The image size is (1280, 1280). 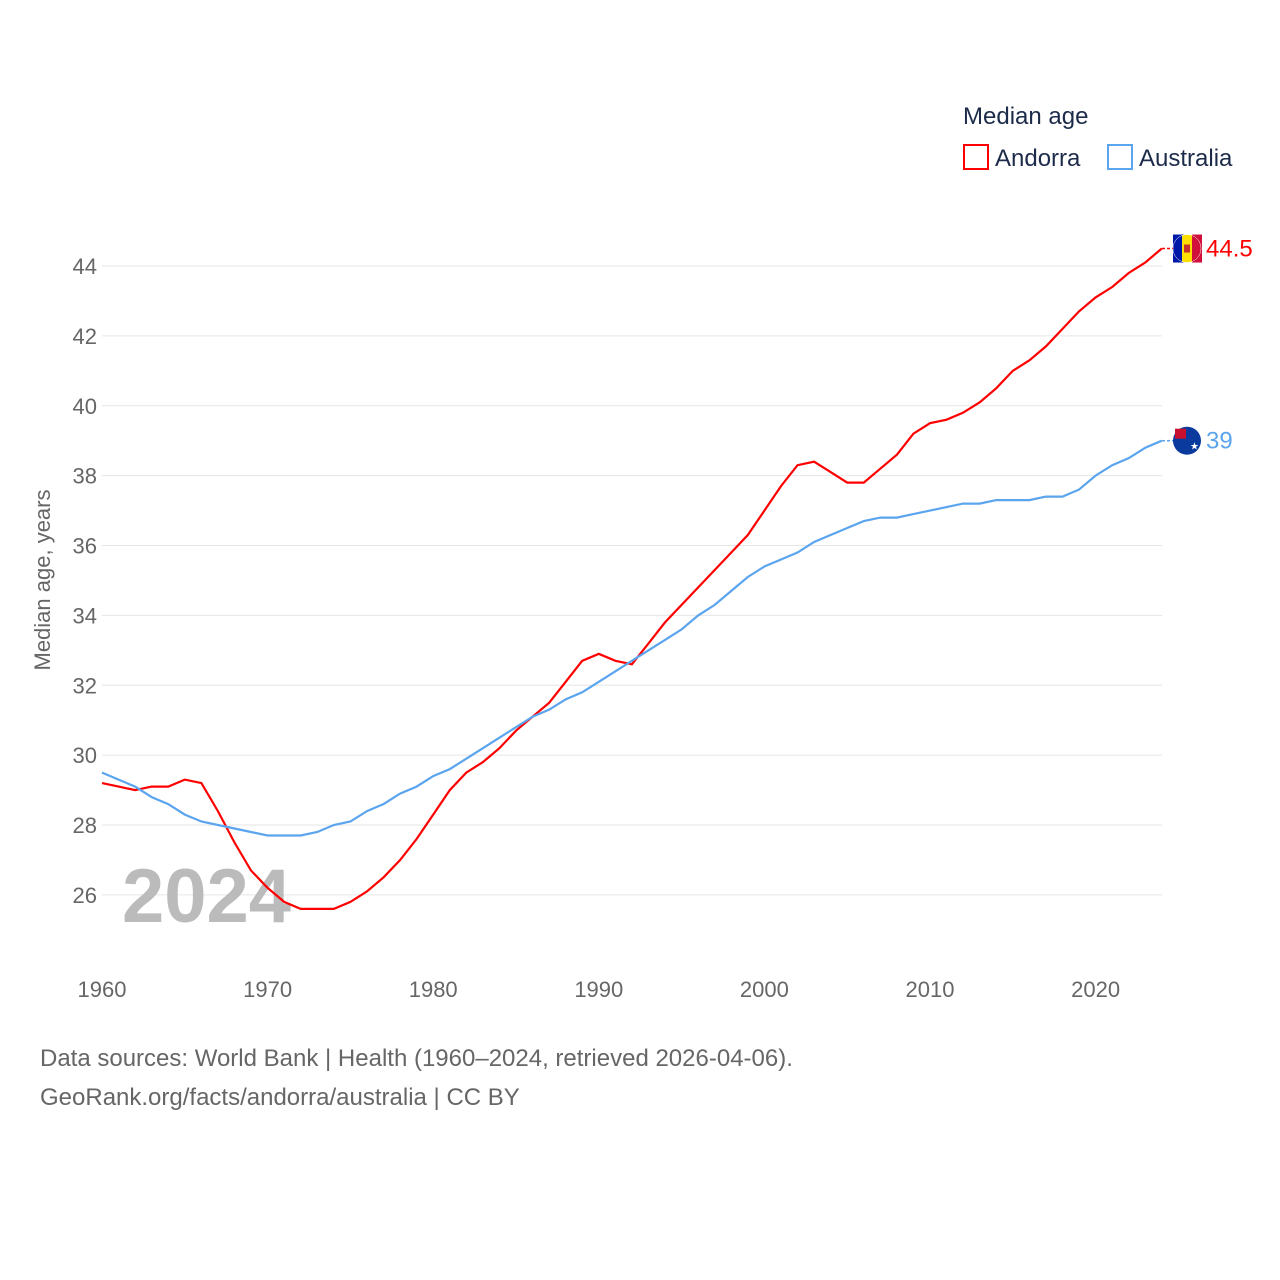 I want to click on x-tick-label: 1970, so click(x=267, y=989).